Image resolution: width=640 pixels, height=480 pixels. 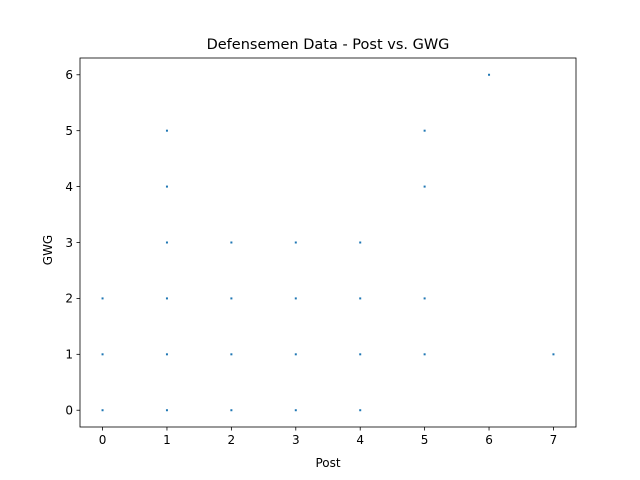 I want to click on y-tick-label: 6, so click(x=69, y=75).